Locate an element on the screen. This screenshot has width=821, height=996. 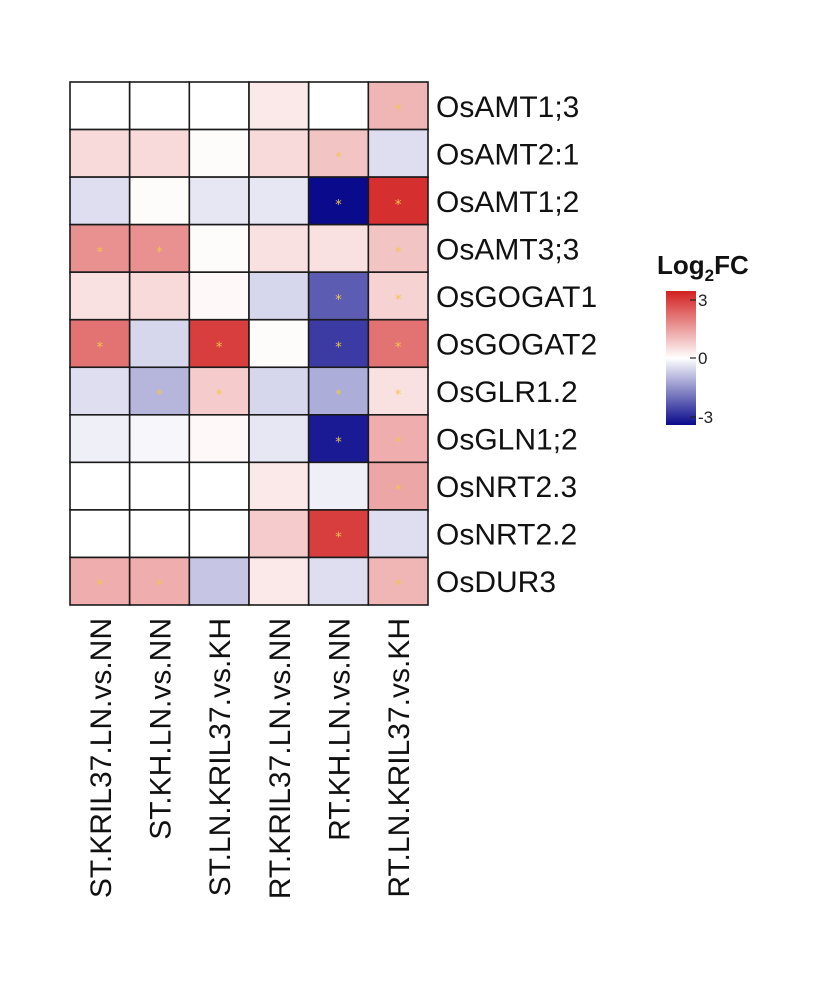
row-label: OsDUR3 is located at coordinates (496, 582).